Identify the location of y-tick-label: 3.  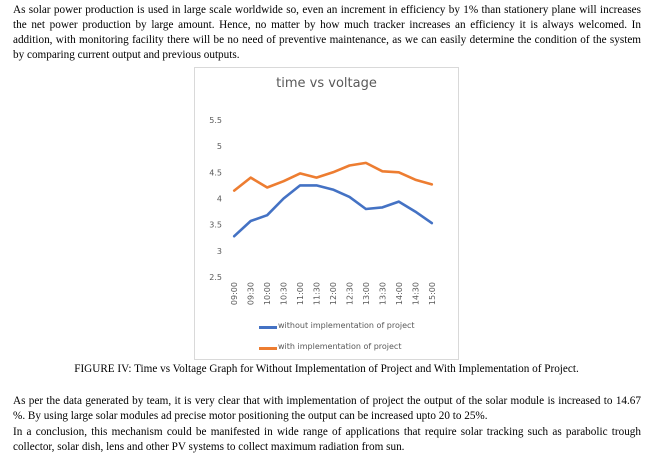
(219, 251).